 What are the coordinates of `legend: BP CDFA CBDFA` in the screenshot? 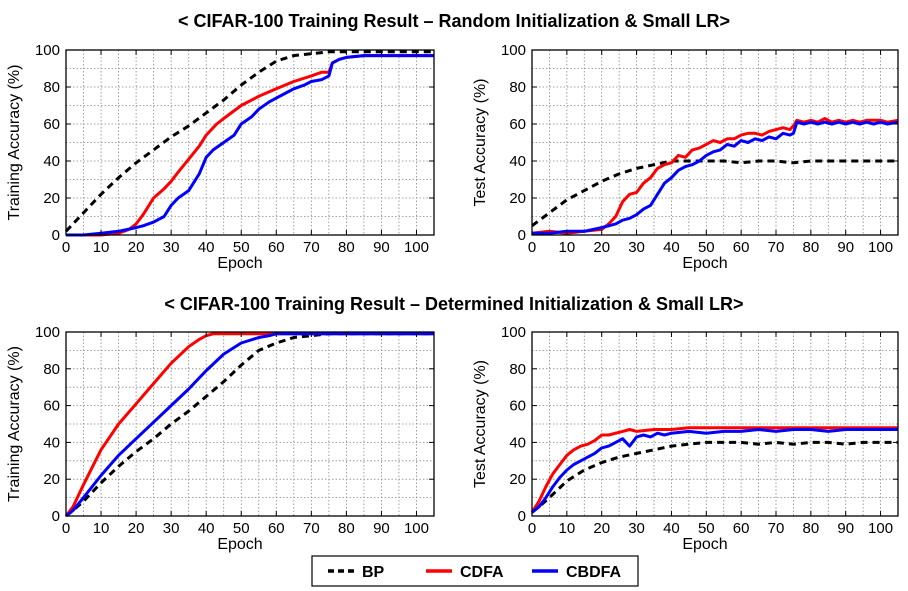 It's located at (475, 571).